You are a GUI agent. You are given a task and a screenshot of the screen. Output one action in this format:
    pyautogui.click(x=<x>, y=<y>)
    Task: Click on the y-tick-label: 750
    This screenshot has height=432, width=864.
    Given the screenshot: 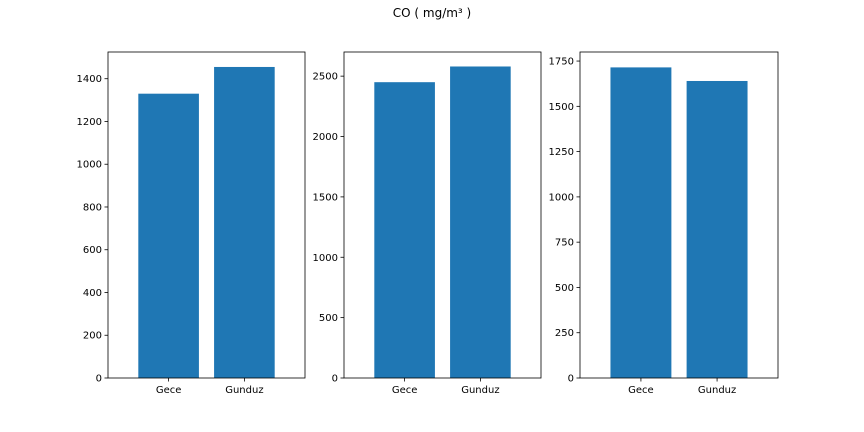 What is the action you would take?
    pyautogui.click(x=564, y=243)
    